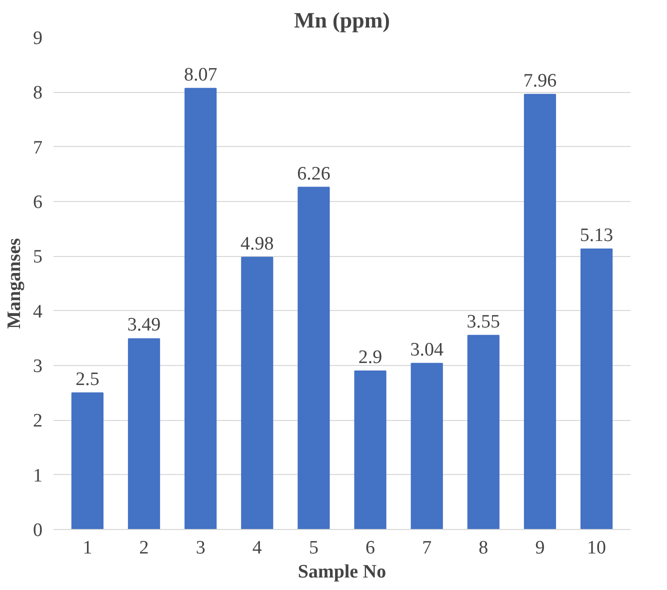 Image resolution: width=667 pixels, height=590 pixels. What do you see at coordinates (483, 548) in the screenshot?
I see `x-tick-label: 8` at bounding box center [483, 548].